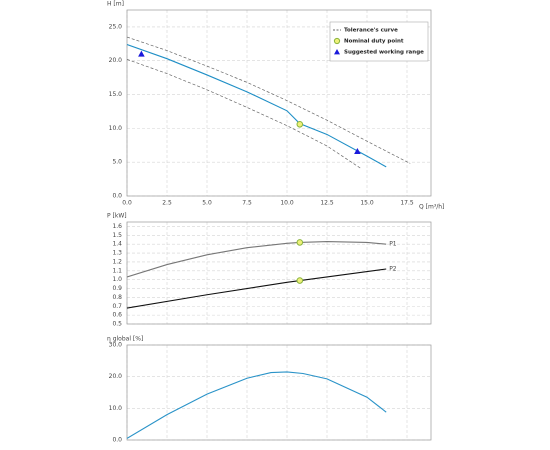 The height and width of the screenshot is (450, 550). What do you see at coordinates (374, 42) in the screenshot?
I see `legend-label: Nominal duty point` at bounding box center [374, 42].